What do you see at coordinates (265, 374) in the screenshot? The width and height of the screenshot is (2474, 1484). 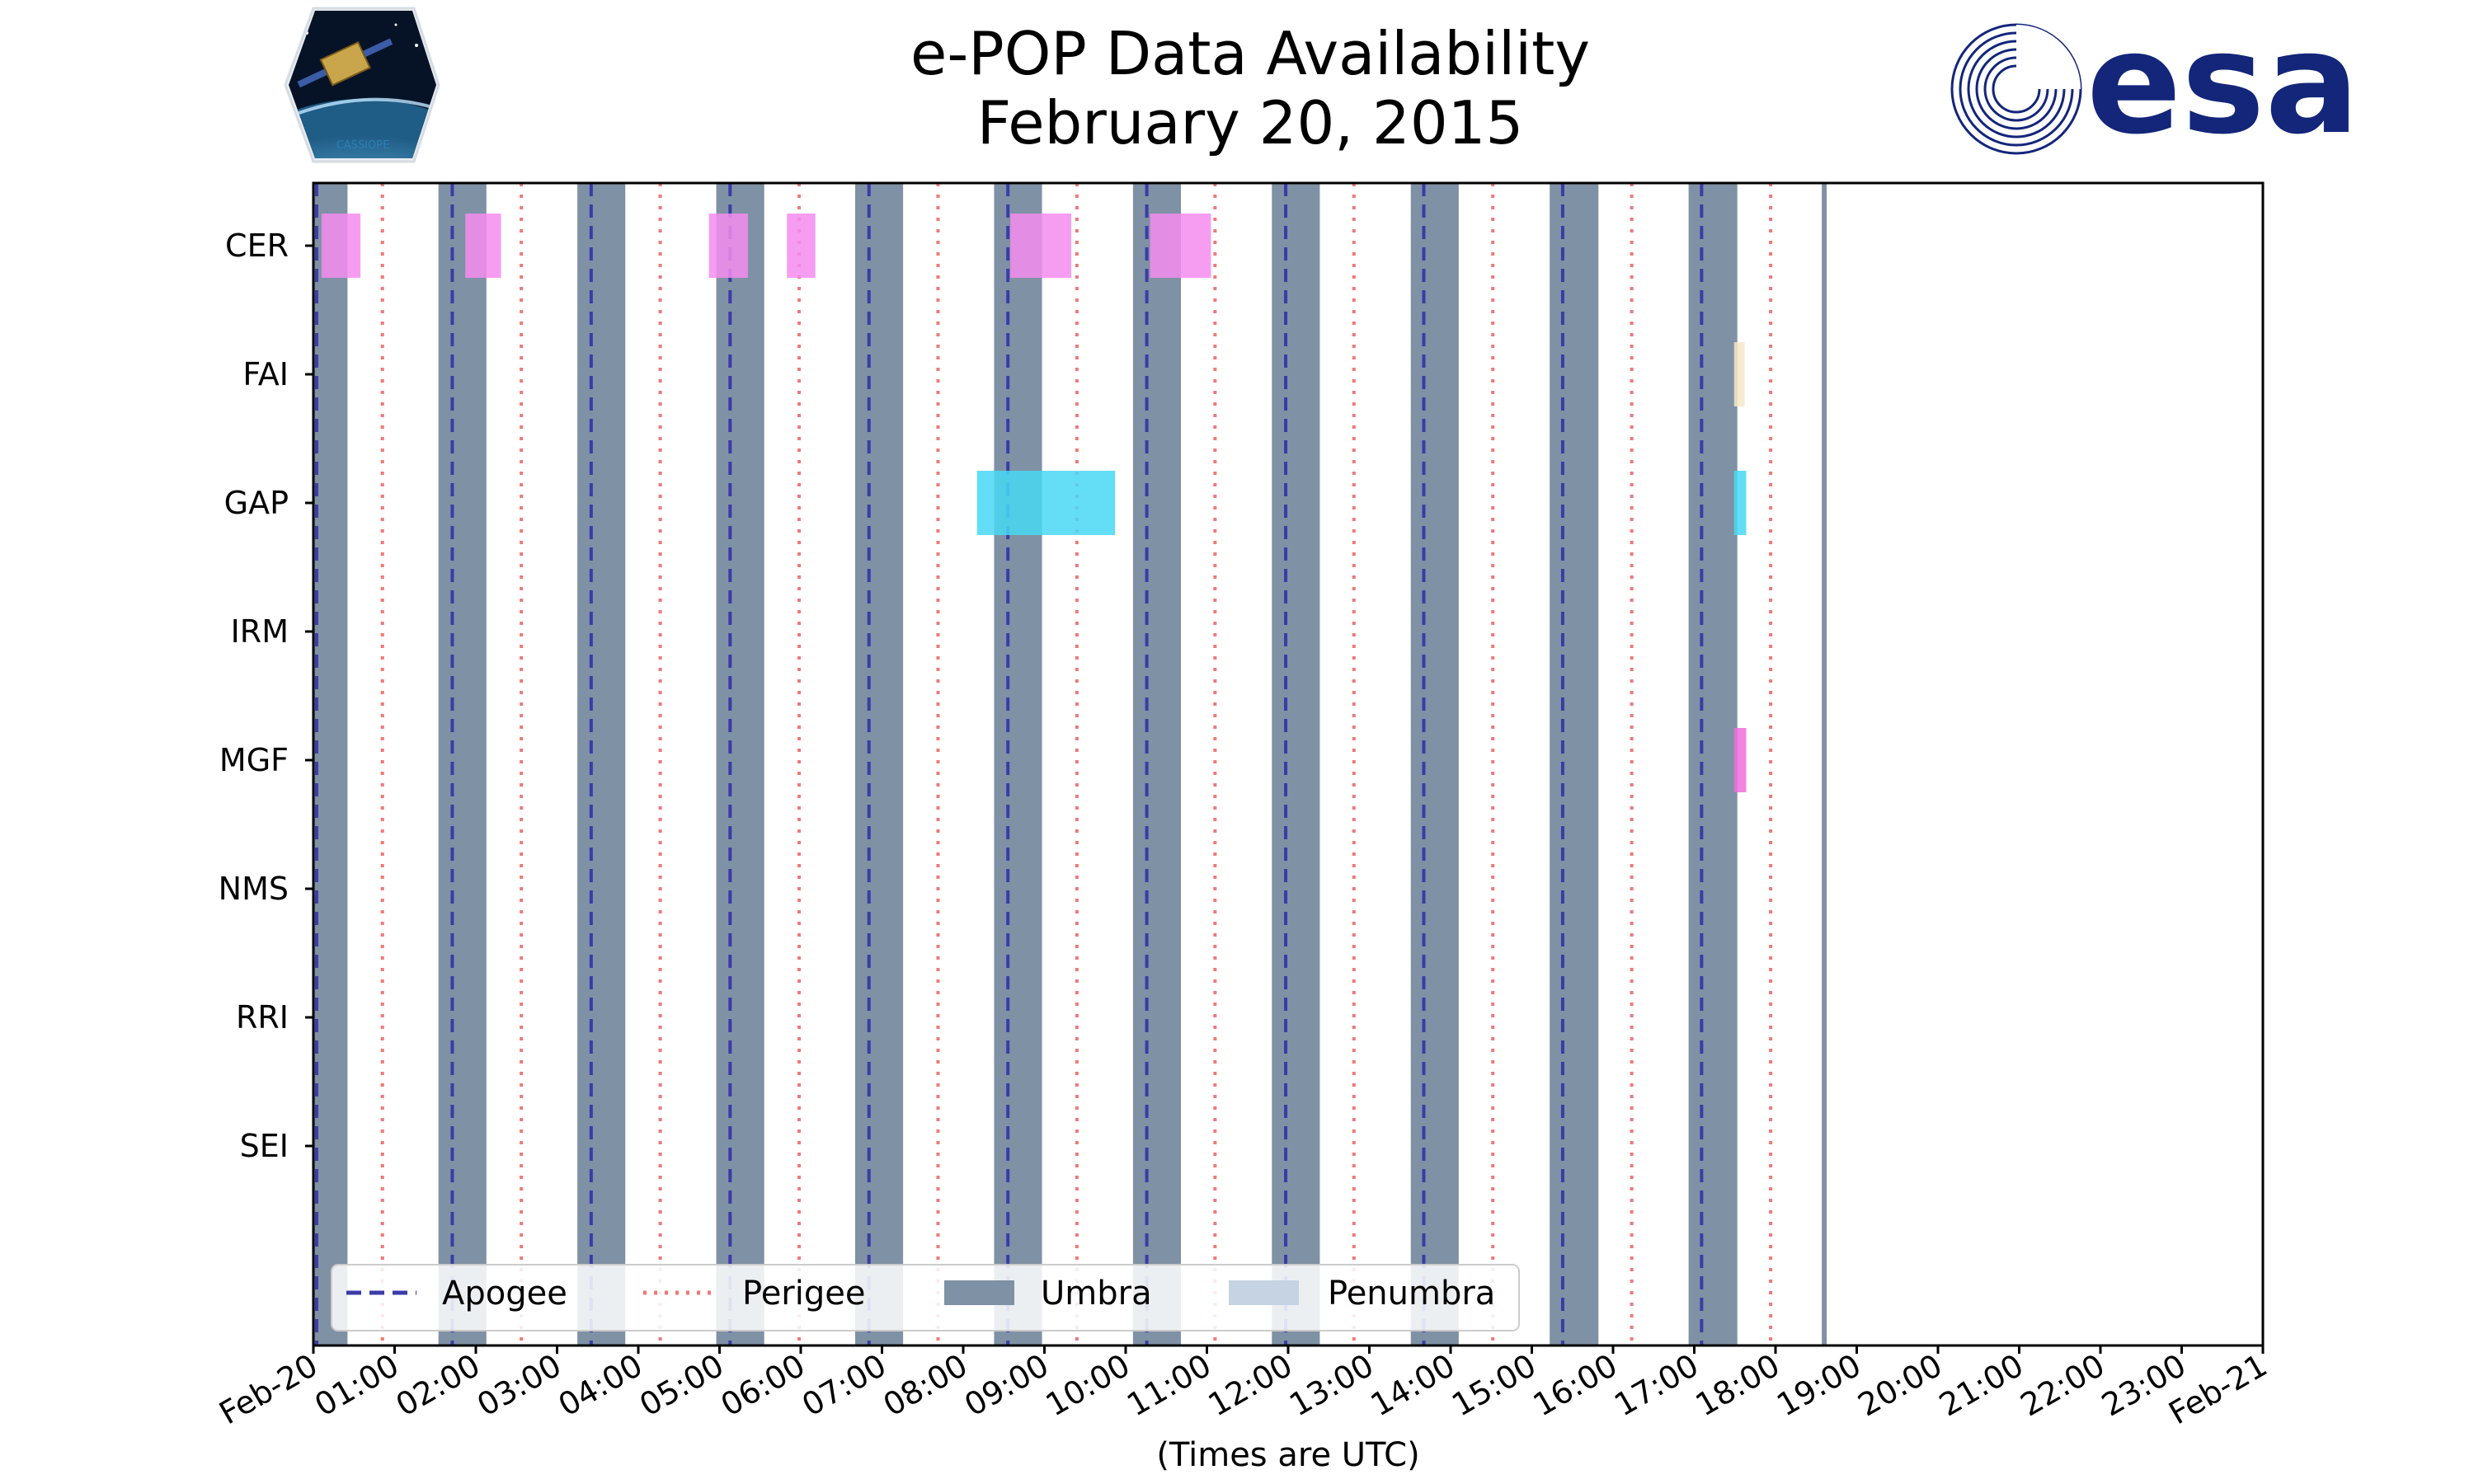 I see `y-tick-label: FAI` at bounding box center [265, 374].